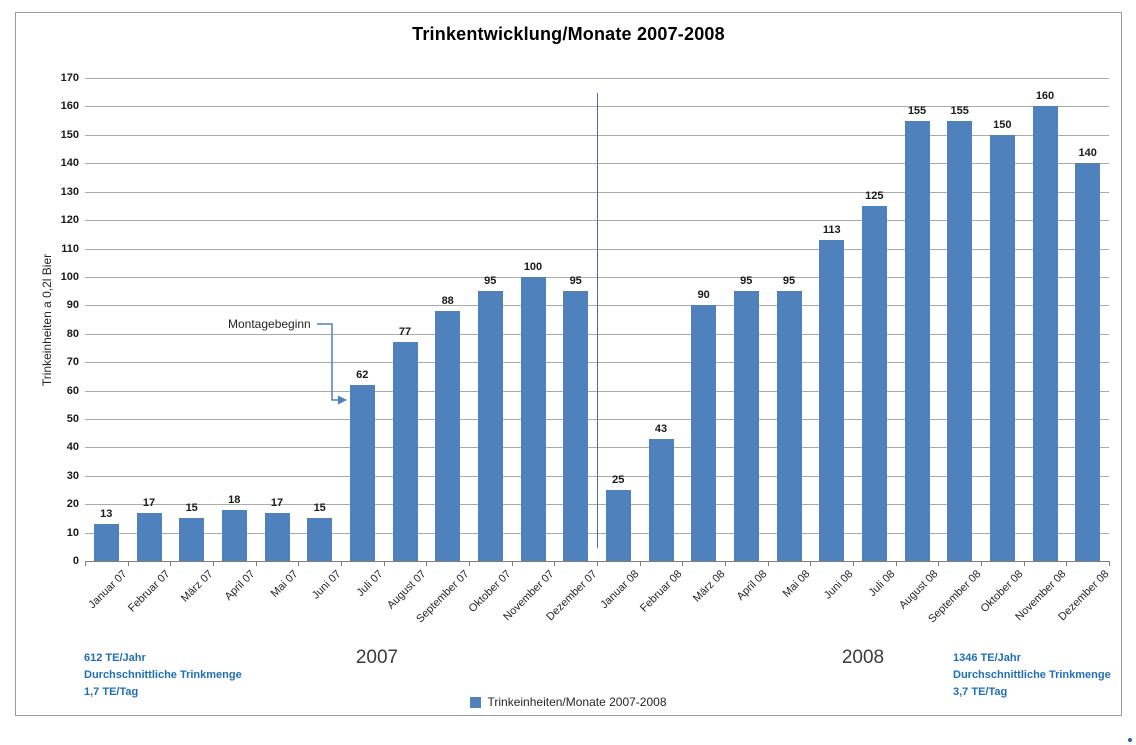 Image resolution: width=1136 pixels, height=745 pixels. I want to click on bar-value-label: 43, so click(661, 428).